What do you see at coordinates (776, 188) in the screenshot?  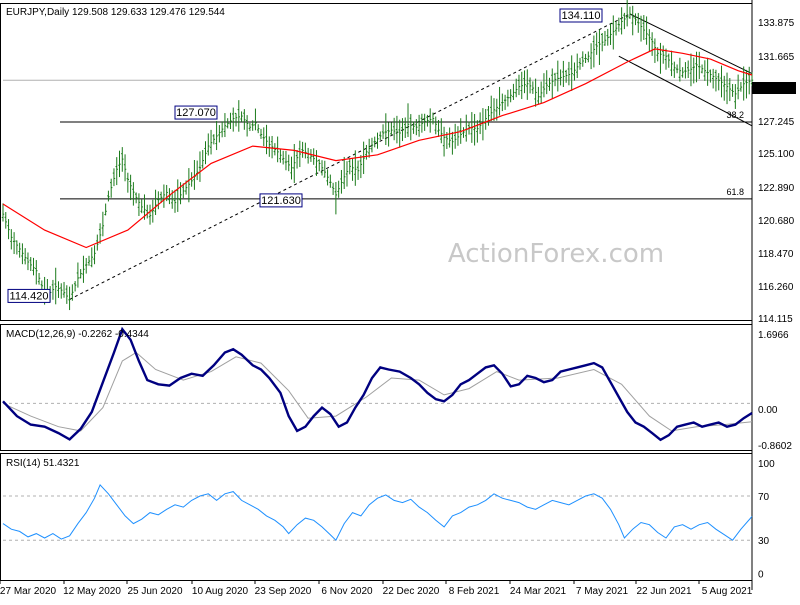 I see `price-tick-label: 122.890` at bounding box center [776, 188].